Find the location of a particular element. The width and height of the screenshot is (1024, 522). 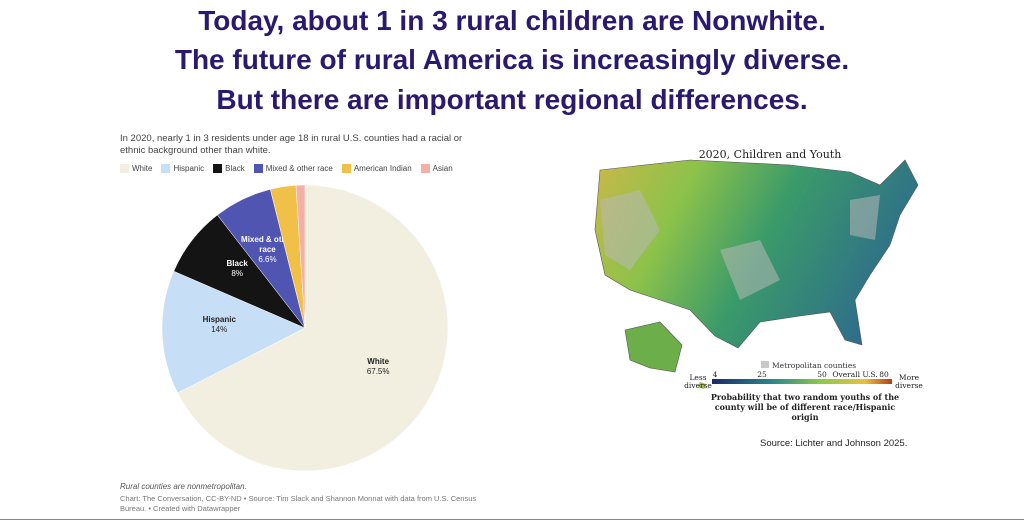

map-legend: Metropolitan counties is located at coordinates (814, 365).